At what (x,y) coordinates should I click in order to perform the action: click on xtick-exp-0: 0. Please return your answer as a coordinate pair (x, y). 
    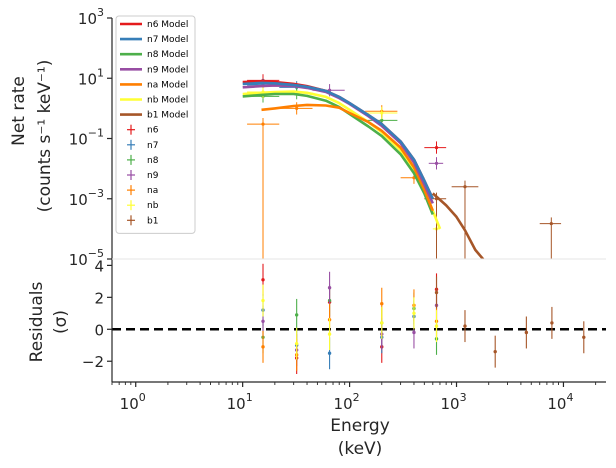
    Looking at the image, I should click on (142, 397).